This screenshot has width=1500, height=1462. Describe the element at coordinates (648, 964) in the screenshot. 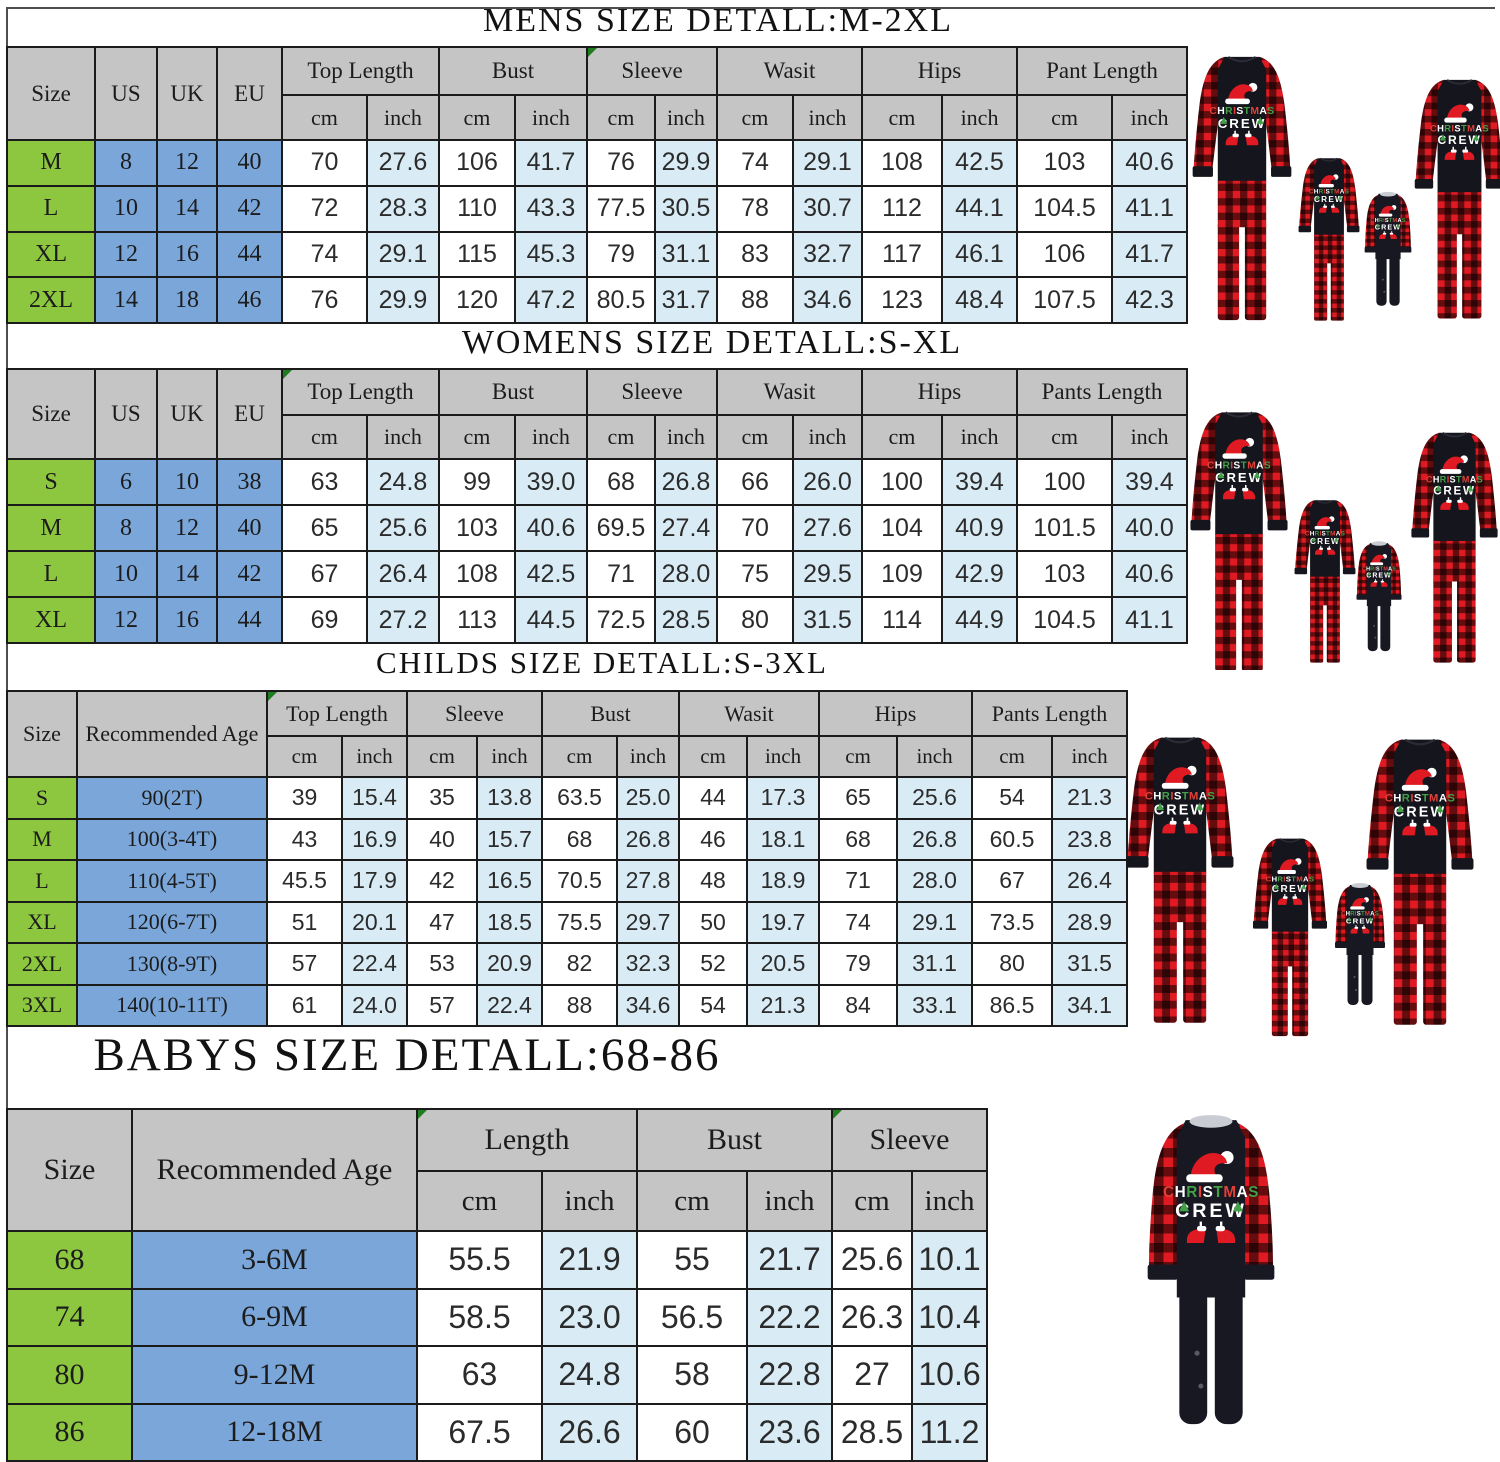

I see `inch-value-cell: 32.3` at that location.